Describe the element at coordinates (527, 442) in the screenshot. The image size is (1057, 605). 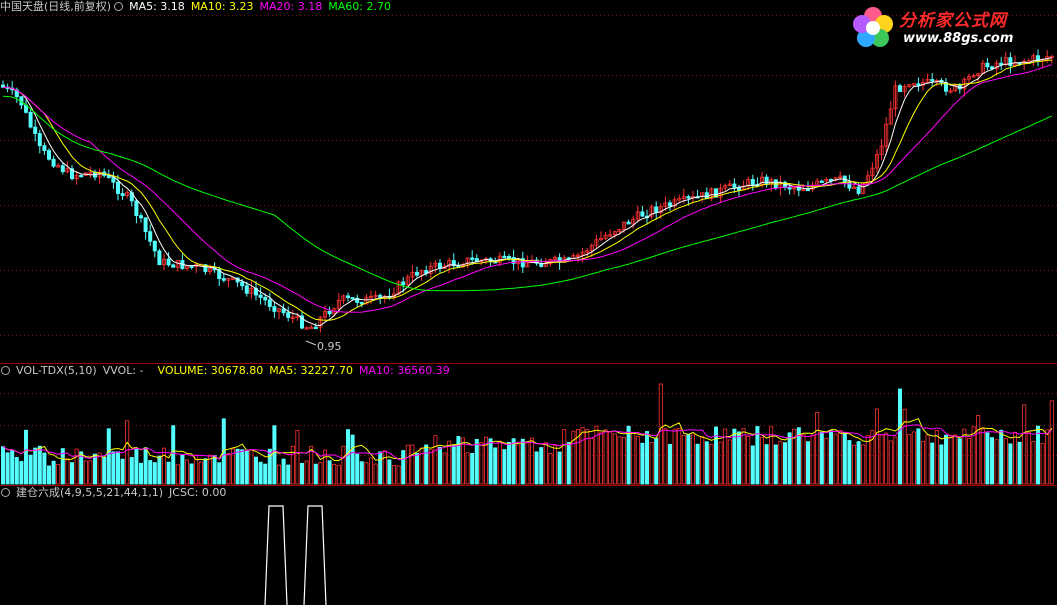
I see `volume-ma10-line` at that location.